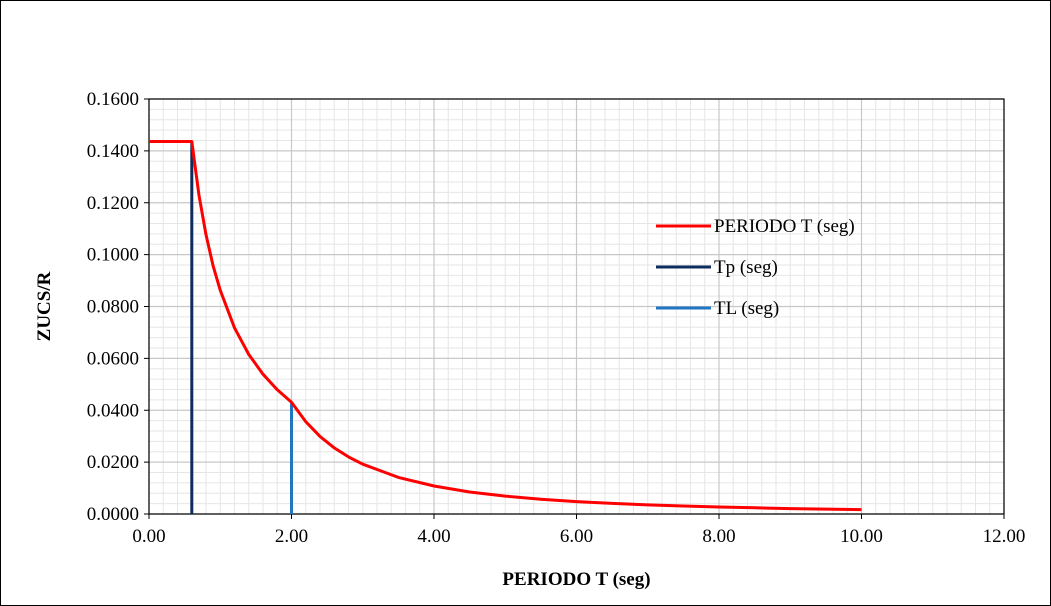 The height and width of the screenshot is (606, 1051). What do you see at coordinates (1004, 536) in the screenshot?
I see `x-tick-label: 12.00` at bounding box center [1004, 536].